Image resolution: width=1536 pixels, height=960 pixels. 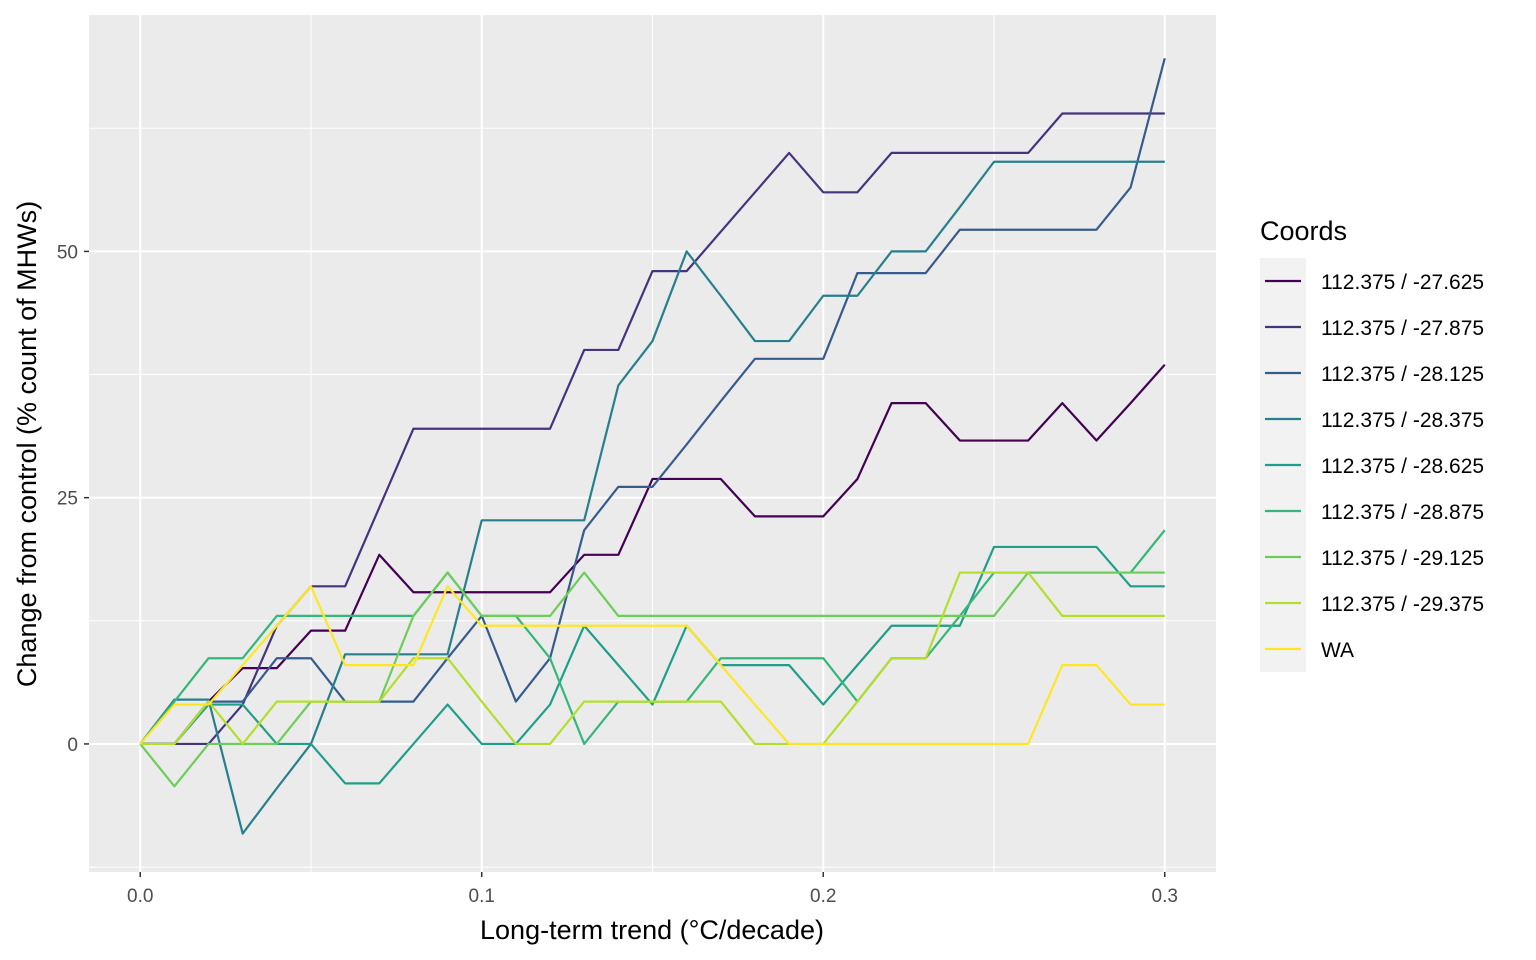 I want to click on legend-title: Coords, so click(x=1303, y=231).